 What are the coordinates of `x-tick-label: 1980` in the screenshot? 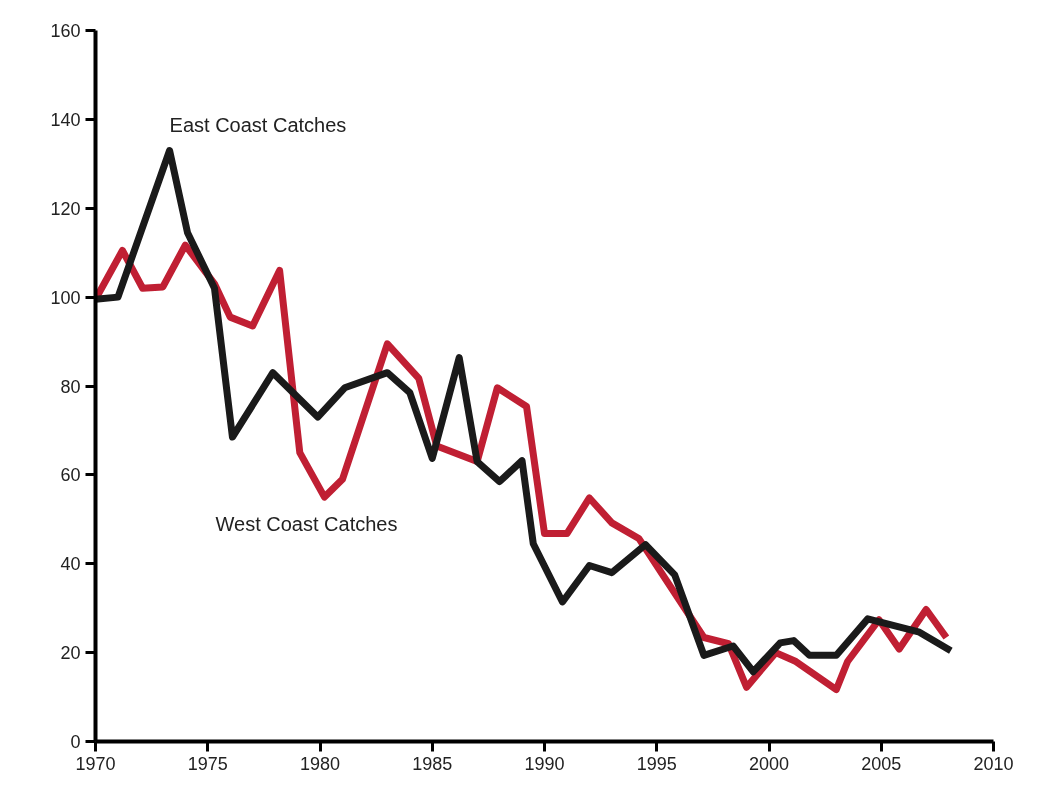 It's located at (320, 763).